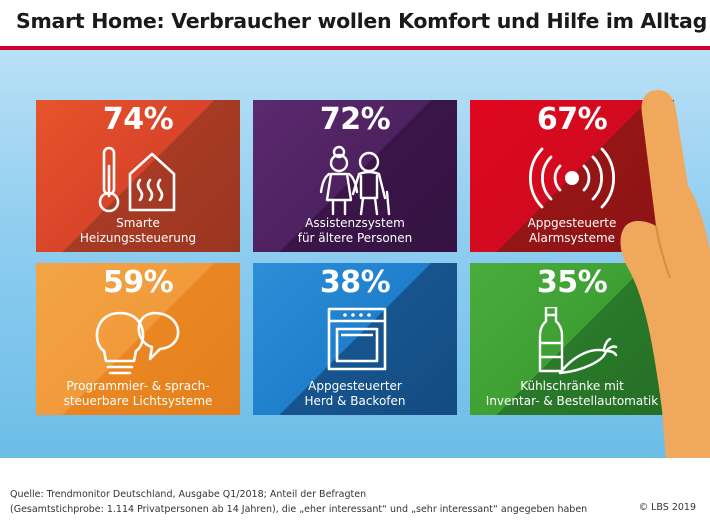 The image size is (710, 532). I want to click on tile-percentage: 59%, so click(138, 282).